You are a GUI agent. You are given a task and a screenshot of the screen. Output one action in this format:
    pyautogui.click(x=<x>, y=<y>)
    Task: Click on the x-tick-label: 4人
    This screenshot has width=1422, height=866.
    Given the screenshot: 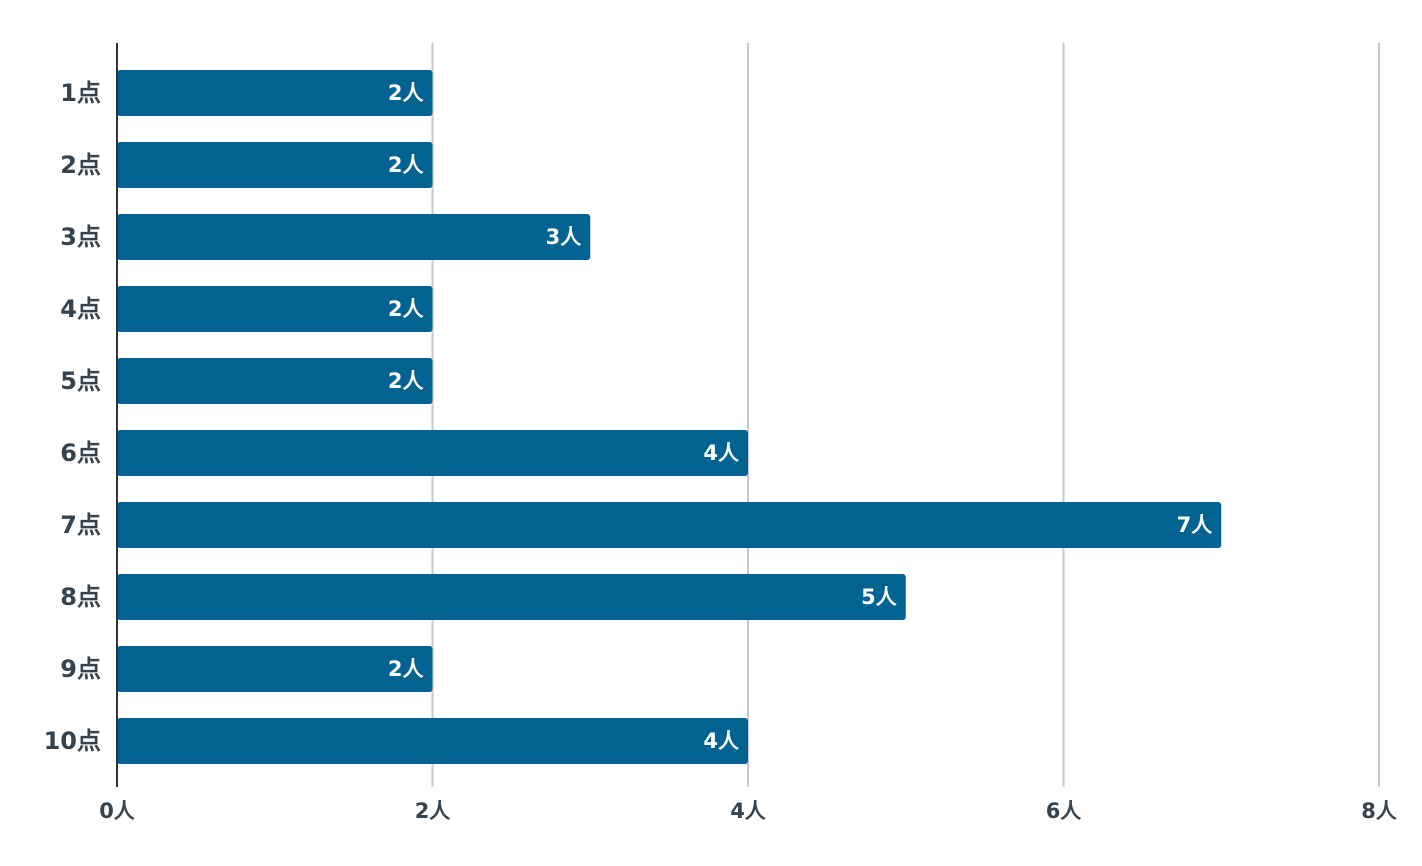 What is the action you would take?
    pyautogui.click(x=748, y=811)
    